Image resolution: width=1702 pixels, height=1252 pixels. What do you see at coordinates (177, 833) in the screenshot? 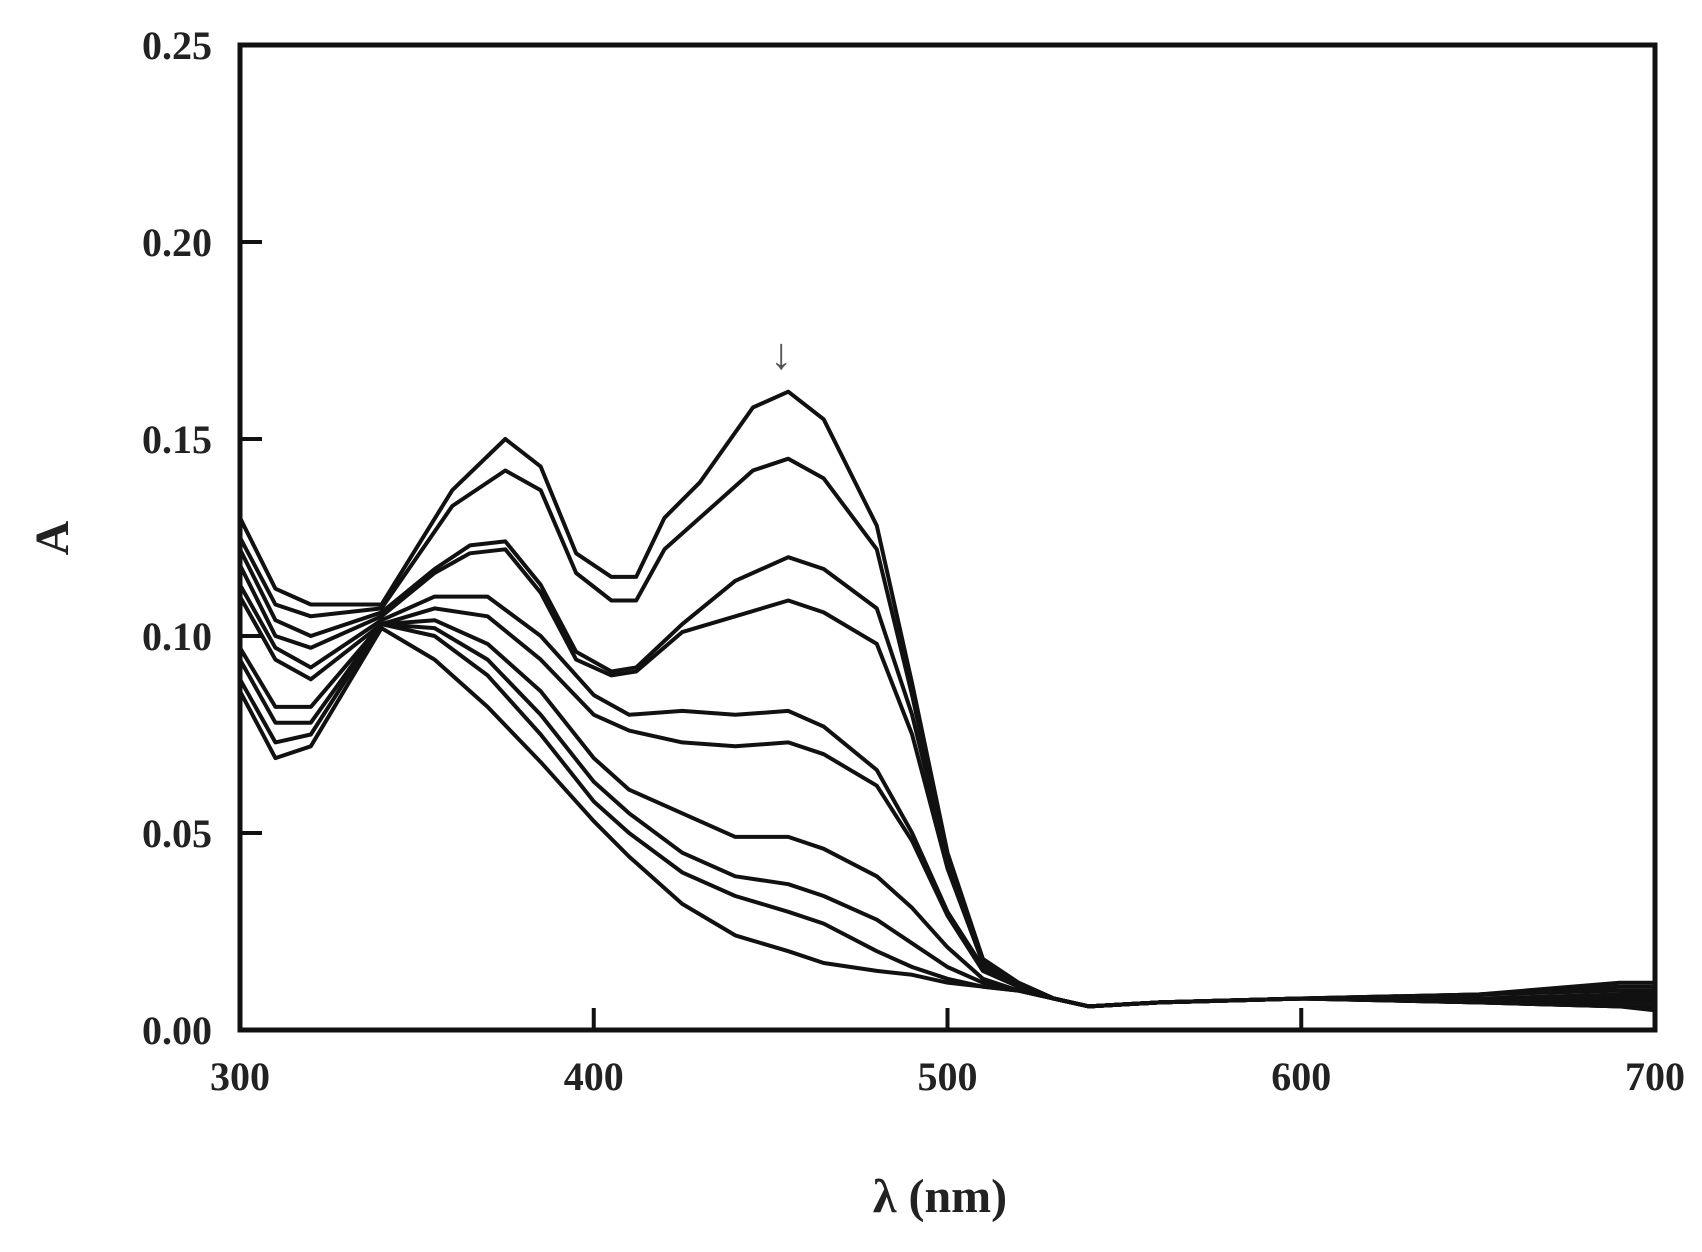
I see `y-tick-label: 0.05` at bounding box center [177, 833].